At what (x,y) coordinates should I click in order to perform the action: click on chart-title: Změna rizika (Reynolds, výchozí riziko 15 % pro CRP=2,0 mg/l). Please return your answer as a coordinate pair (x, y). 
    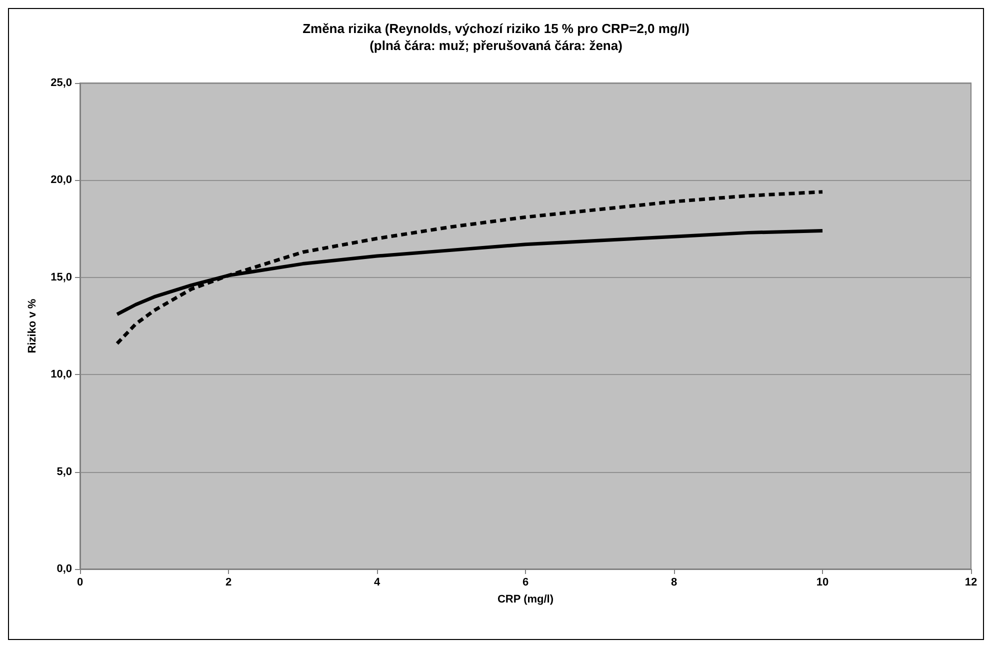
    Looking at the image, I should click on (496, 28).